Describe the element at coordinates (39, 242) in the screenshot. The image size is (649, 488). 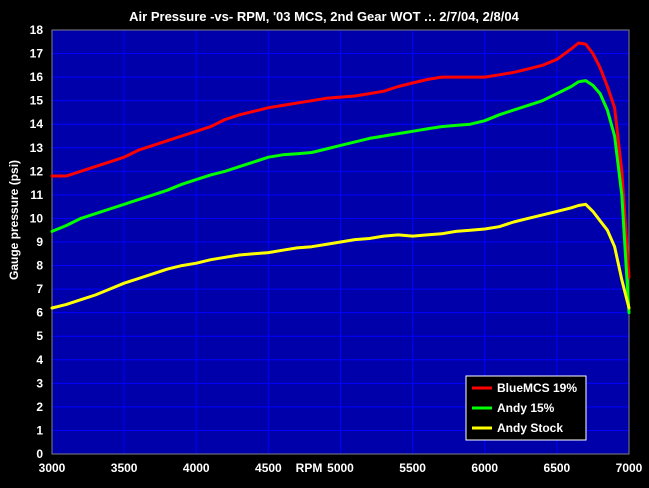
I see `y-tick-label: 9` at that location.